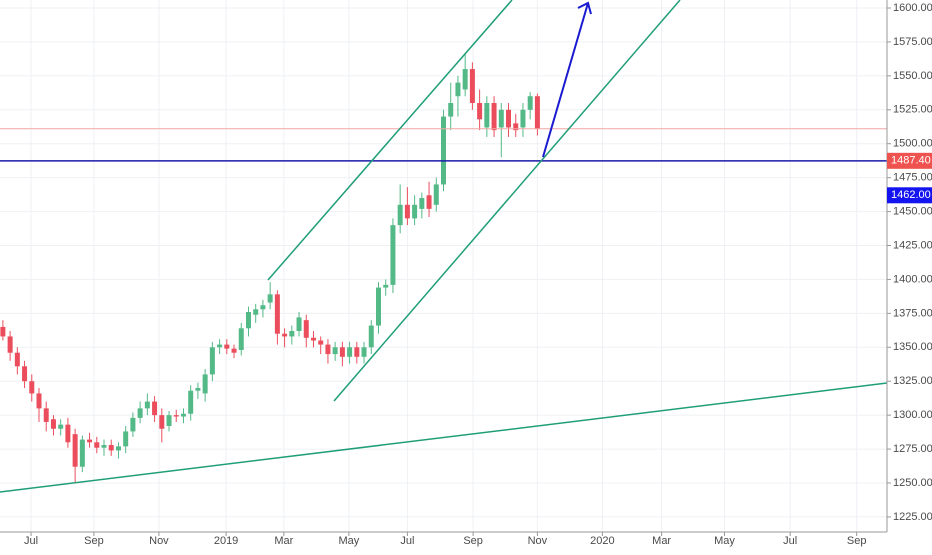 The image size is (932, 555). What do you see at coordinates (912, 381) in the screenshot?
I see `y-tick-label: 1325.00` at bounding box center [912, 381].